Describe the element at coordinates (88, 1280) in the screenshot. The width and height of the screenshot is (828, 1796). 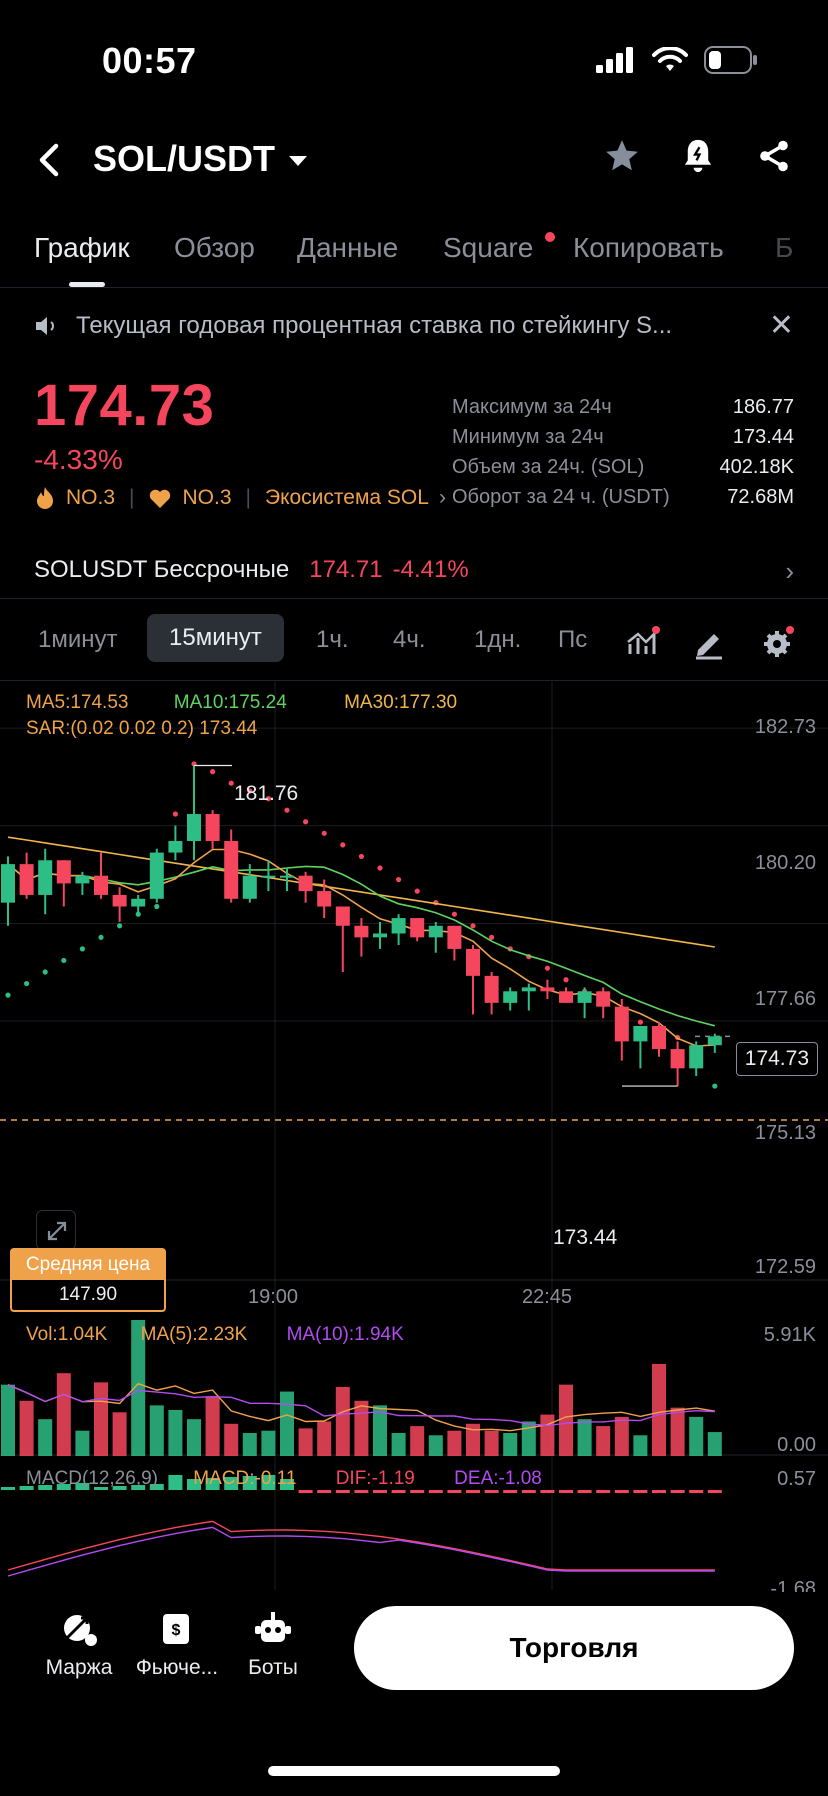
I see `avg-price-badge: Средняя цена 147.90` at that location.